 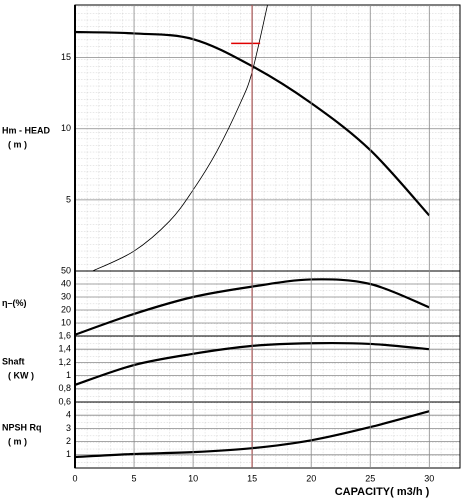 What do you see at coordinates (68, 441) in the screenshot?
I see `y-tick-label: 2` at bounding box center [68, 441].